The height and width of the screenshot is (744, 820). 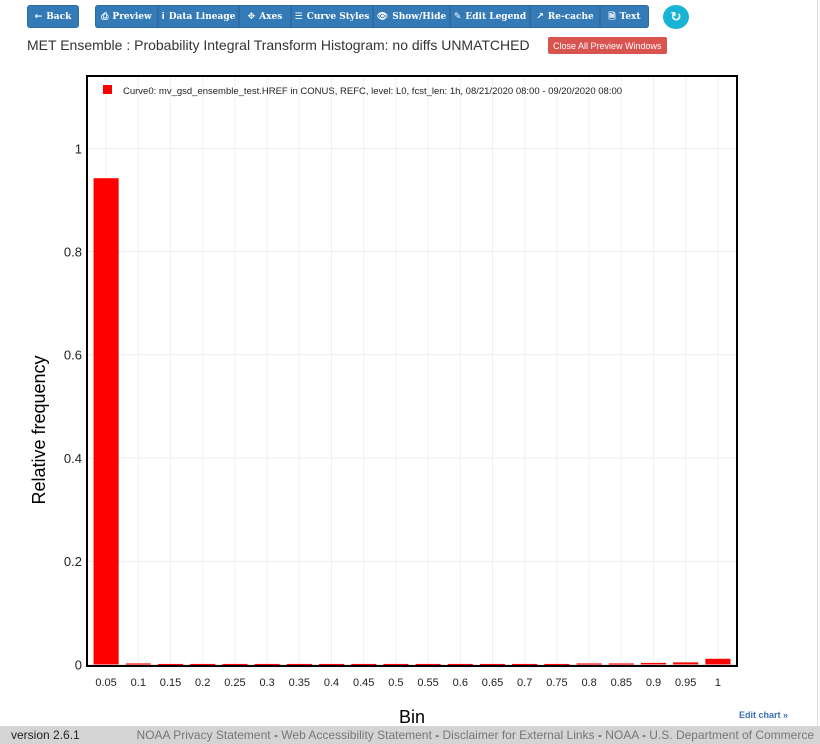 What do you see at coordinates (73, 561) in the screenshot?
I see `y-tick-label: 0.2` at bounding box center [73, 561].